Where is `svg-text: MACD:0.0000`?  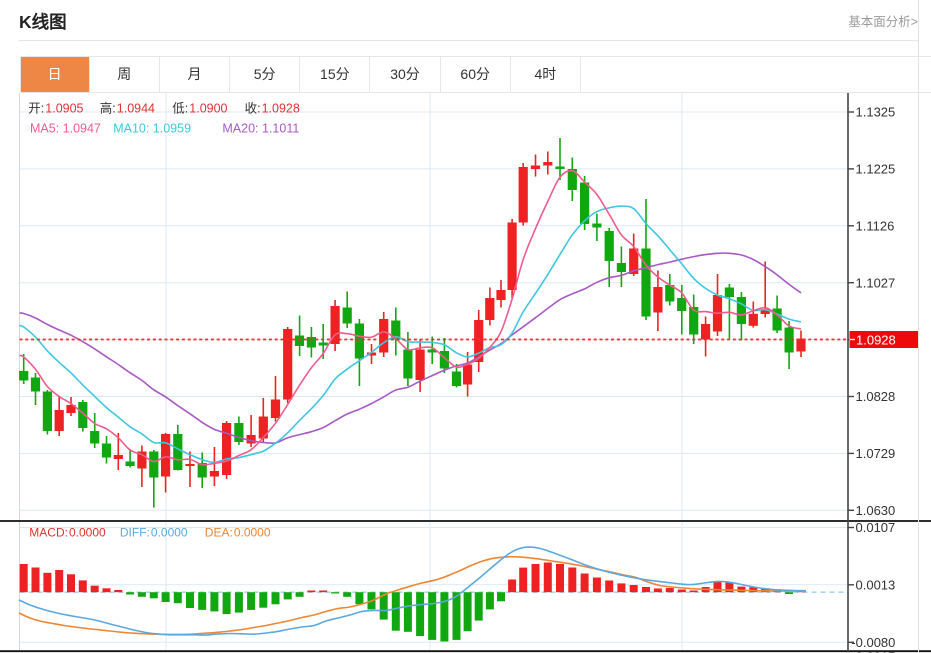 svg-text: MACD:0.0000 is located at coordinates (67, 533).